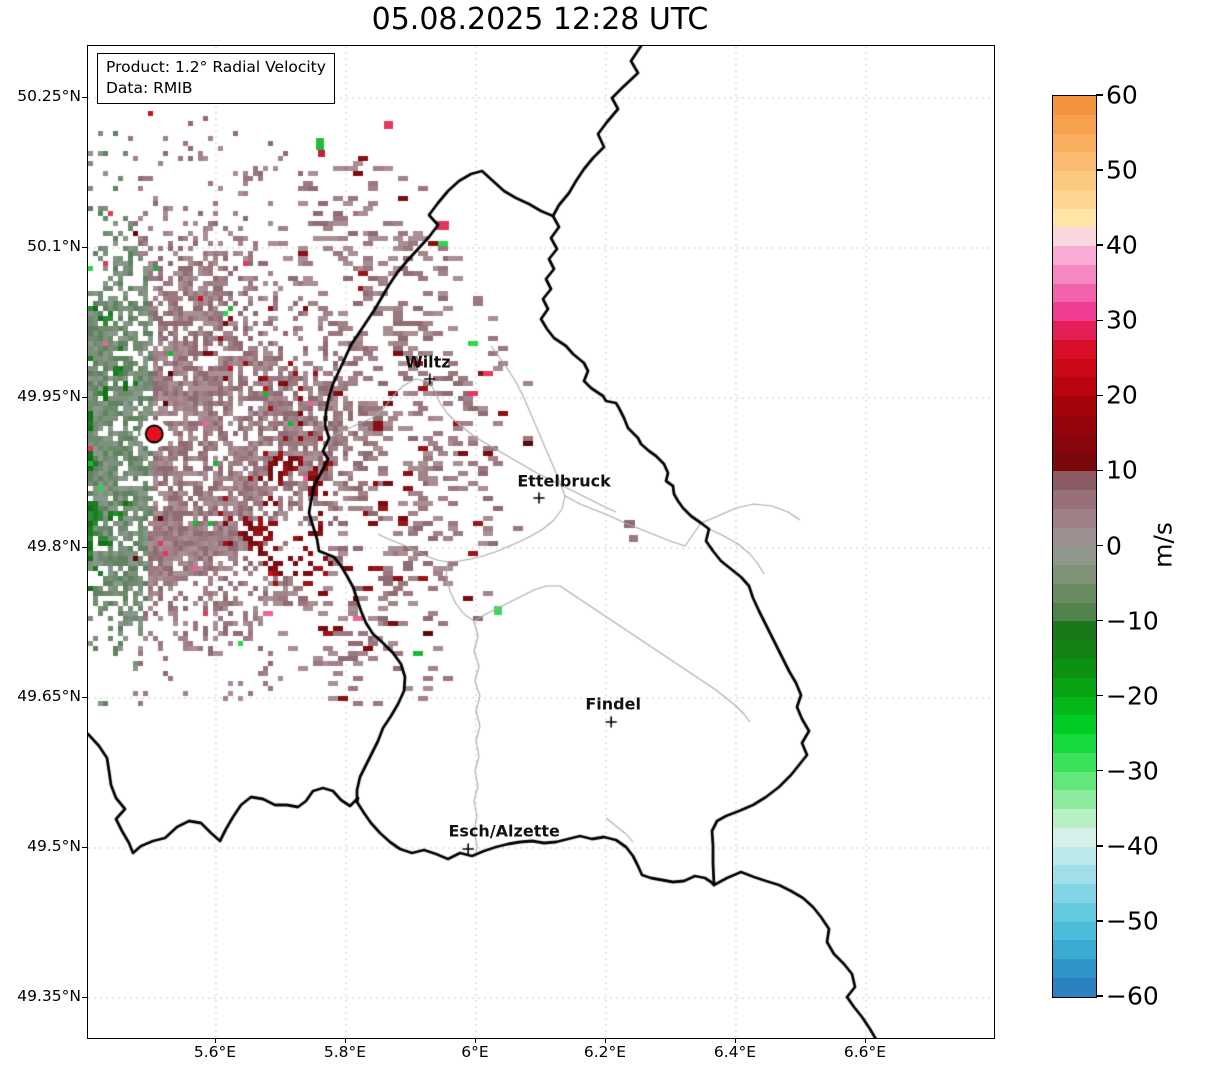  What do you see at coordinates (54, 546) in the screenshot?
I see `y-tick-label: 49.8°N` at bounding box center [54, 546].